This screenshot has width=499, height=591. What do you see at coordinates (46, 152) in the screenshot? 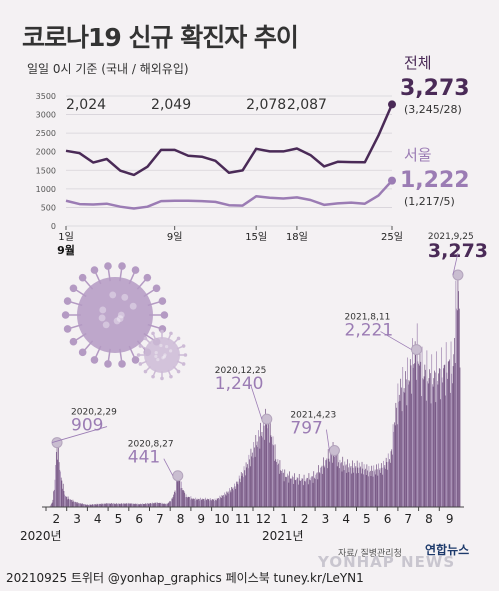
I see `y-tick-label: 2000` at bounding box center [46, 152].